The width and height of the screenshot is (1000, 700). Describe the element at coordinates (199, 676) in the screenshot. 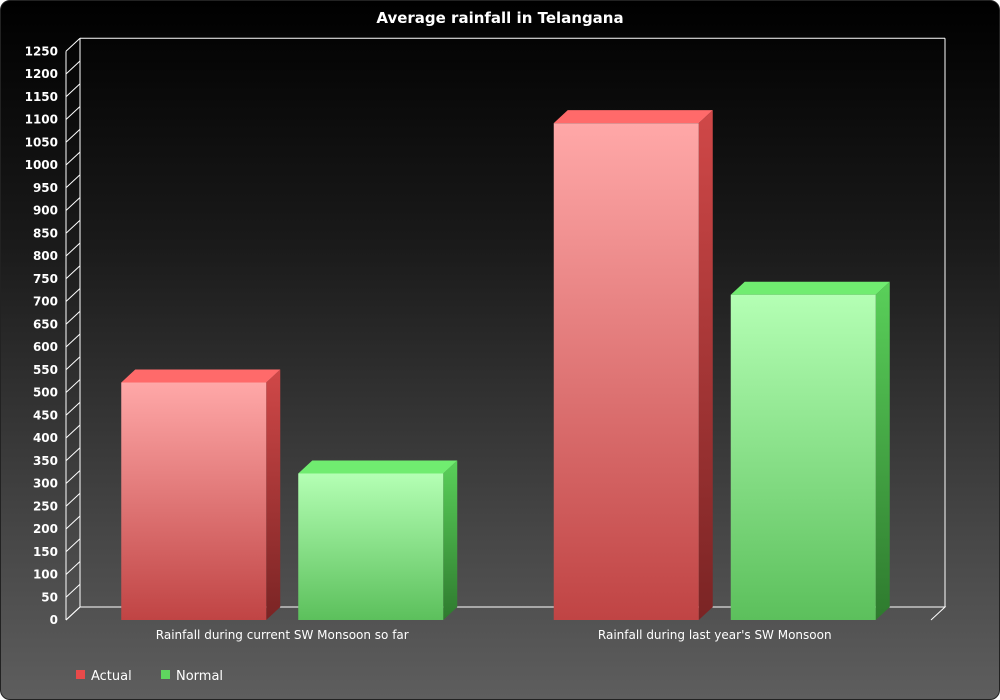

I see `legend-label: Normal` at that location.